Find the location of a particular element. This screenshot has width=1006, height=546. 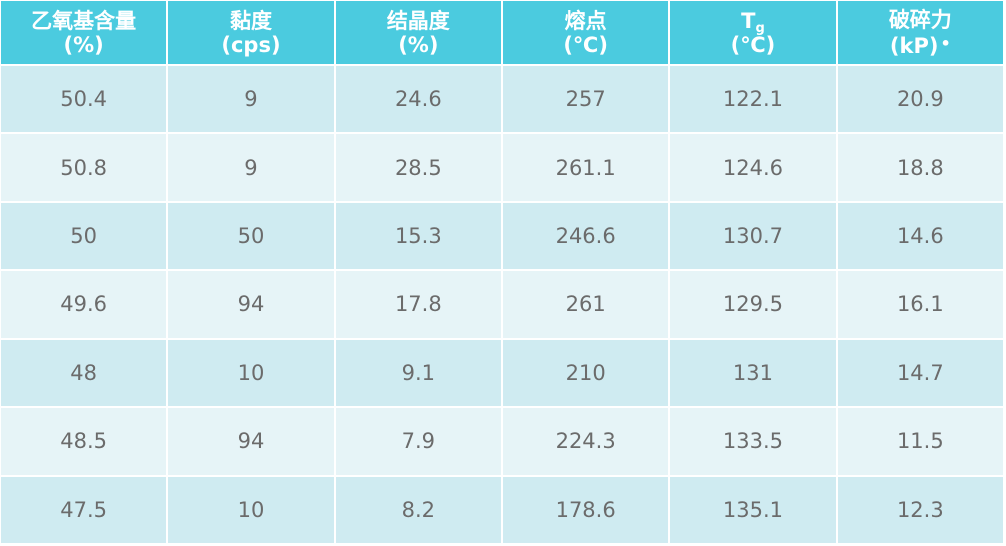

cell-ethoxy-content: 48 is located at coordinates (84, 373).